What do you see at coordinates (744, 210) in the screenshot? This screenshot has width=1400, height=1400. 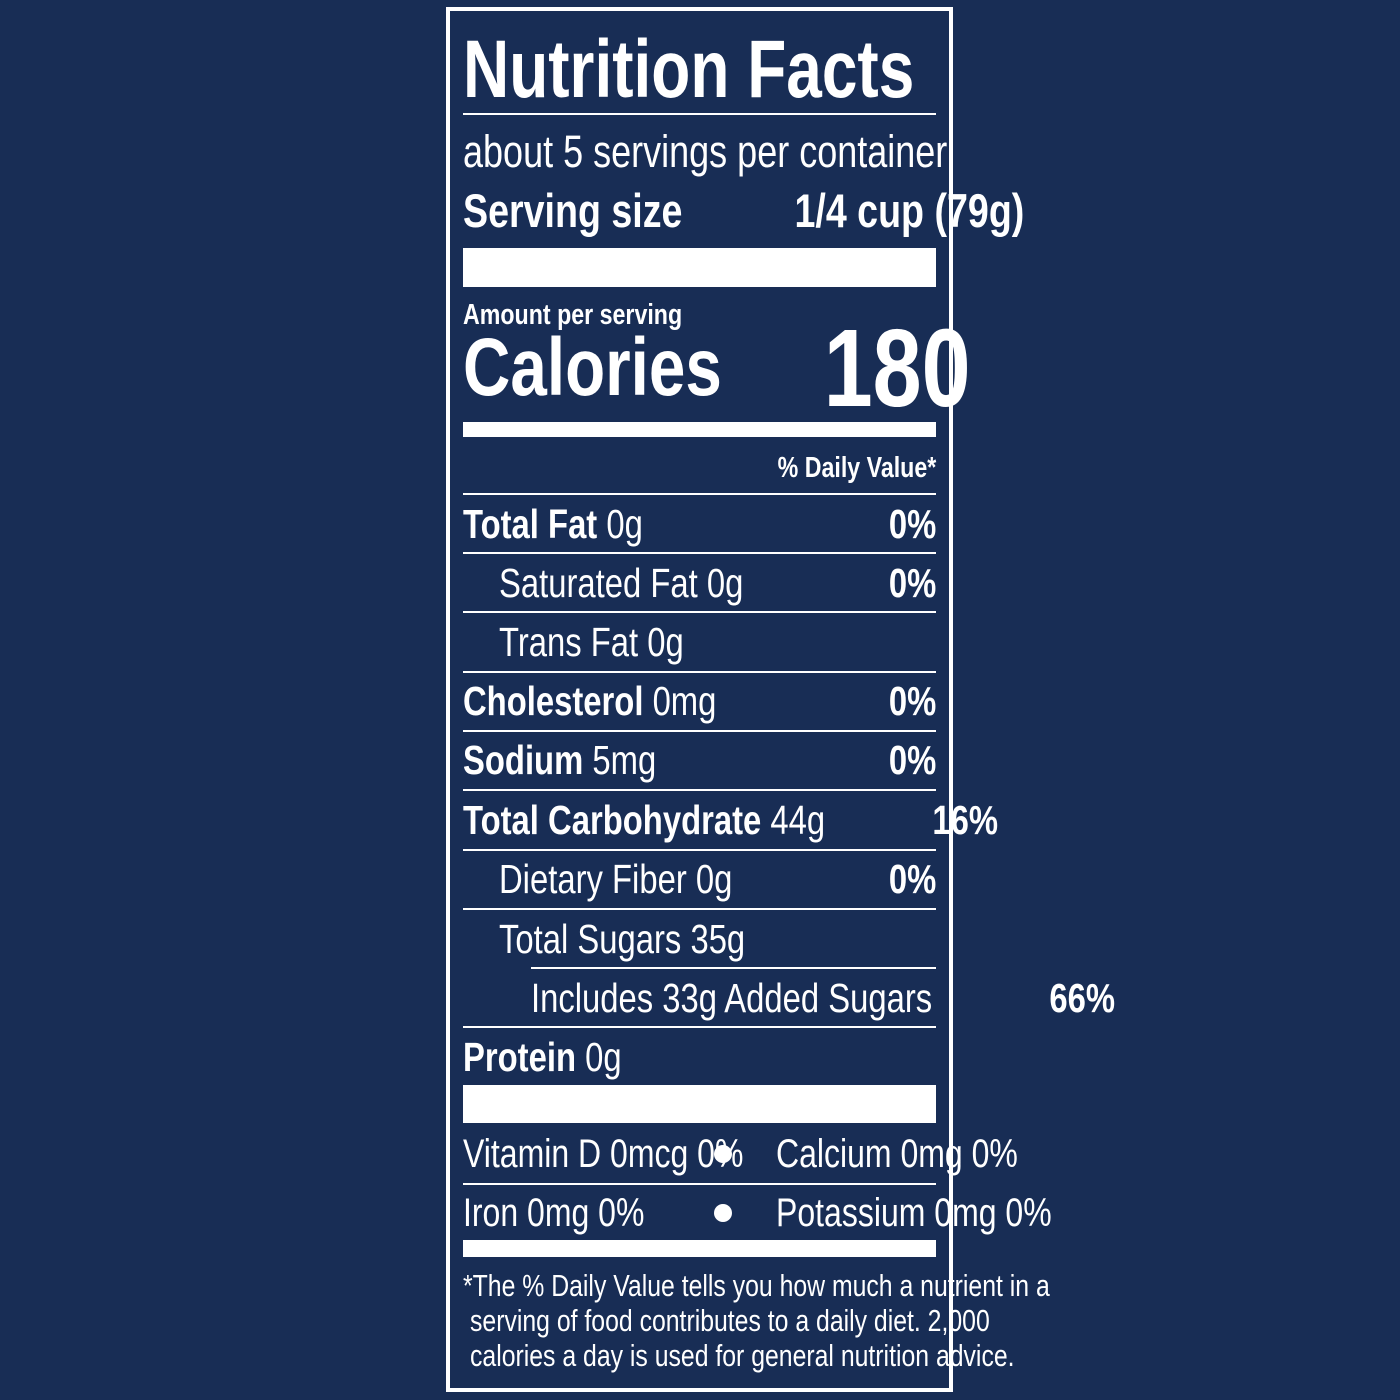 I see `serving-size-row: Serving size 1/4 cup (79g)` at bounding box center [744, 210].